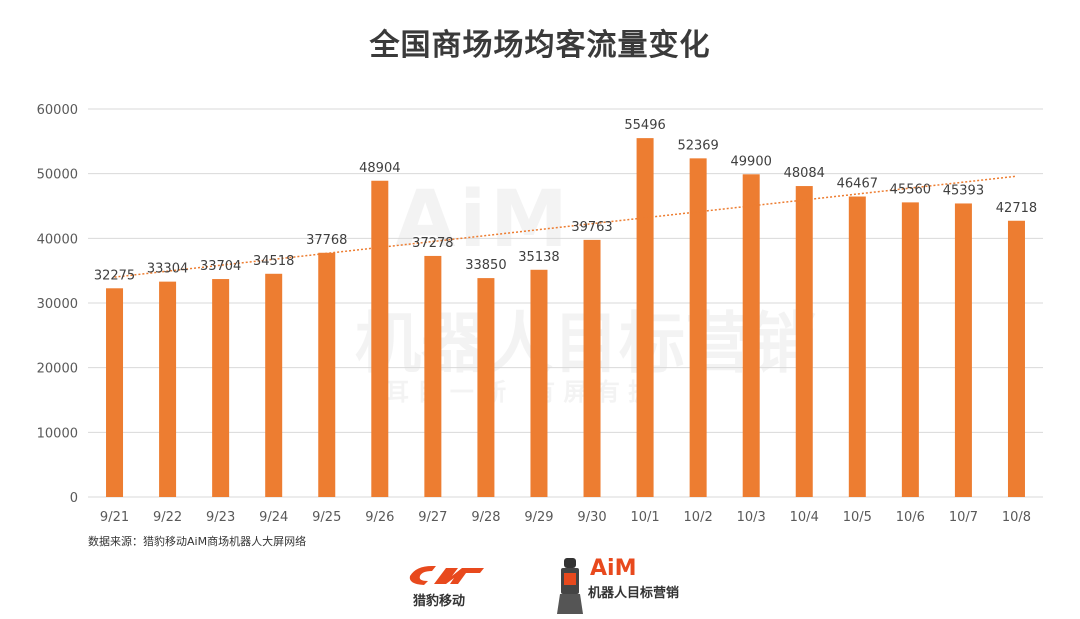 The image size is (1080, 619). Describe the element at coordinates (485, 517) in the screenshot. I see `x-tick-label: 9/28` at that location.